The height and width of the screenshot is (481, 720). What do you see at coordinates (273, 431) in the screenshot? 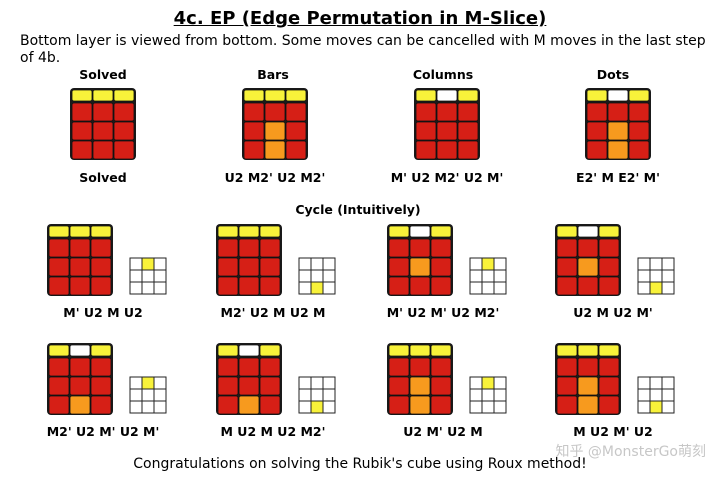
I see `algorithm-label: M U2 M U2 M2'` at bounding box center [273, 431].